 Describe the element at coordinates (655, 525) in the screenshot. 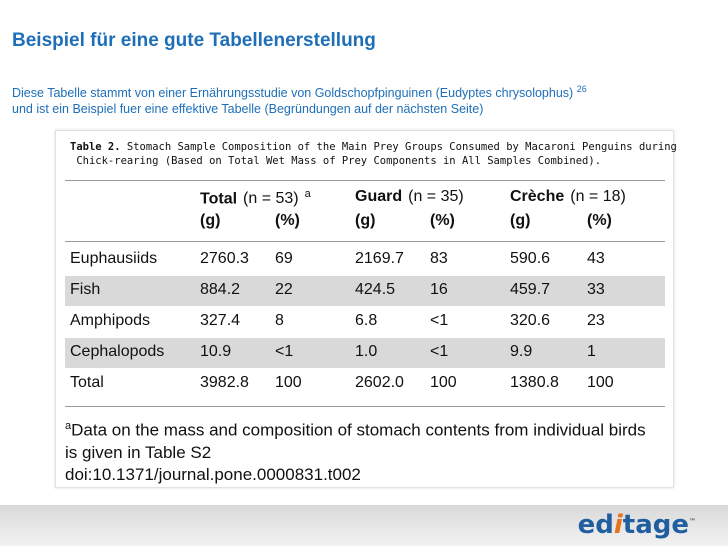

I see `logo-part: tage` at that location.